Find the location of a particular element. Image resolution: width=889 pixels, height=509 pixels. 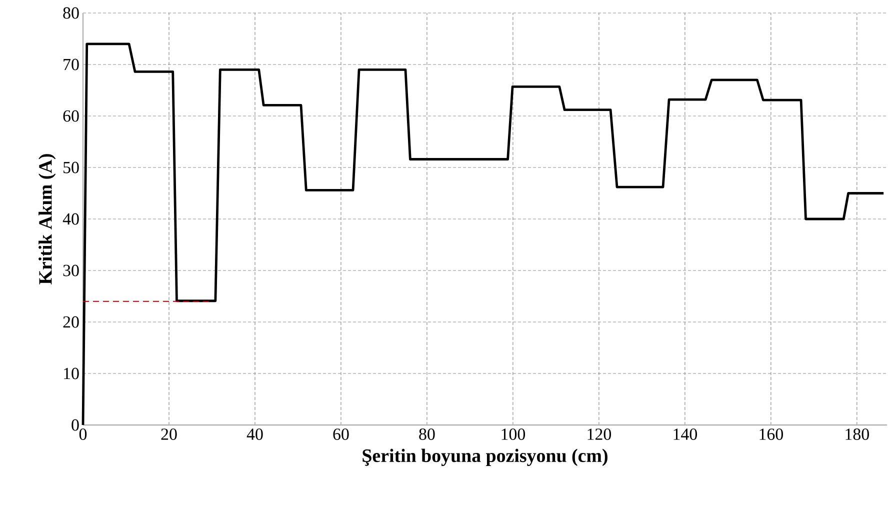

x-tick-label: 160 is located at coordinates (771, 434).